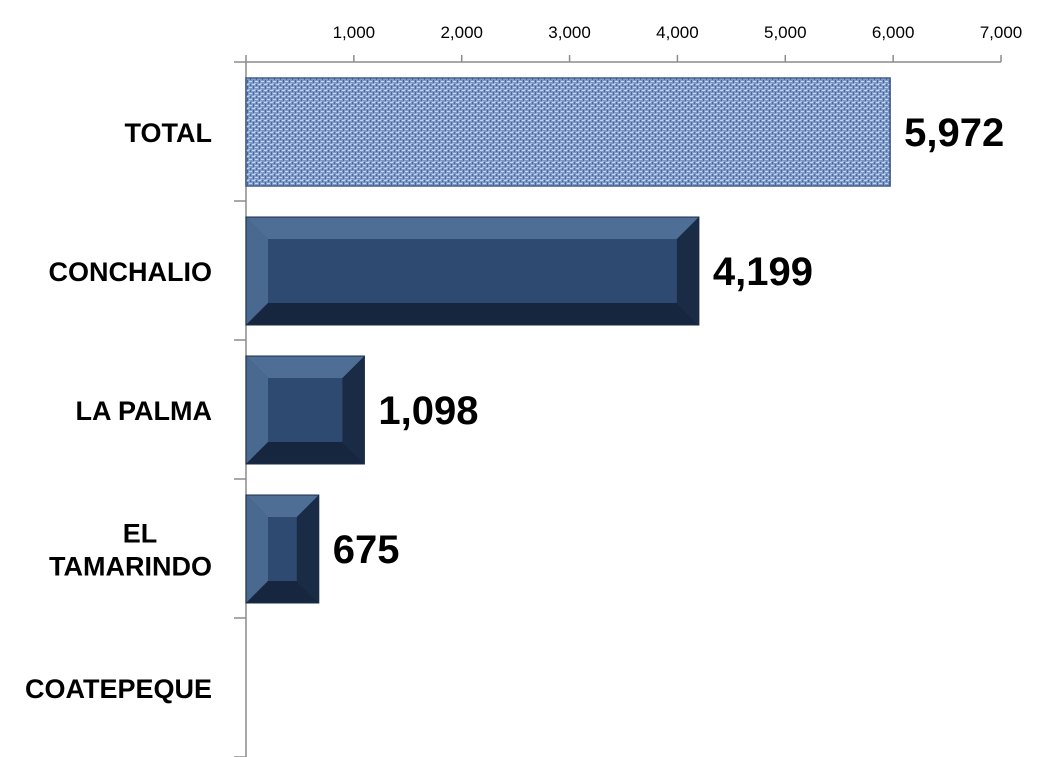  What do you see at coordinates (131, 272) in the screenshot?
I see `category-label: CONCHALIO` at bounding box center [131, 272].